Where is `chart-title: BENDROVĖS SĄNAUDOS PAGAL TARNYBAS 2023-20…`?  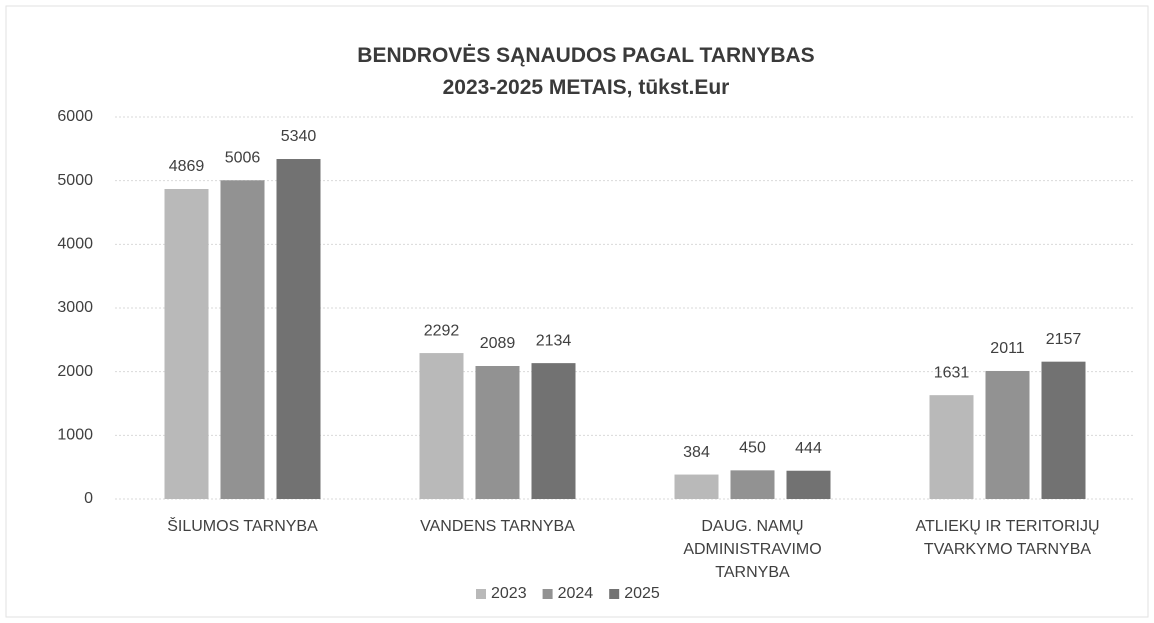 chart-title: BENDROVĖS SĄNAUDOS PAGAL TARNYBAS 2023-20… is located at coordinates (585, 71).